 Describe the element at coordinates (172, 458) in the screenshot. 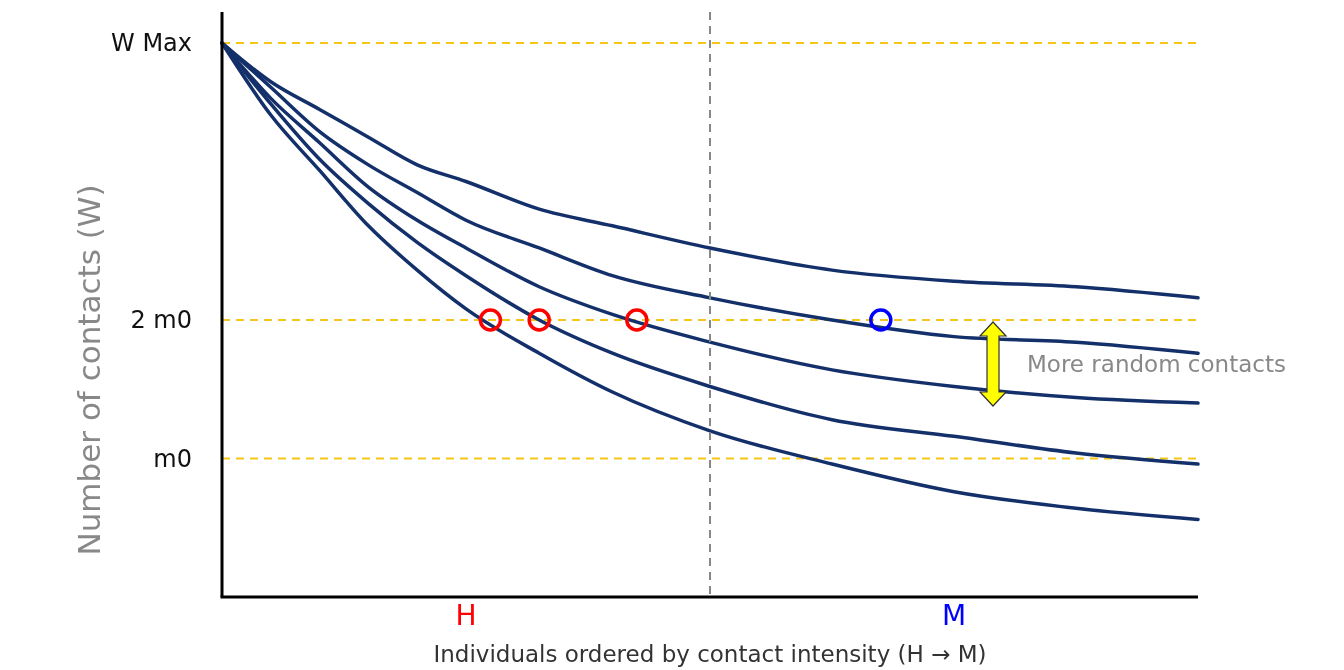

I see `ref-line-label: m0` at that location.